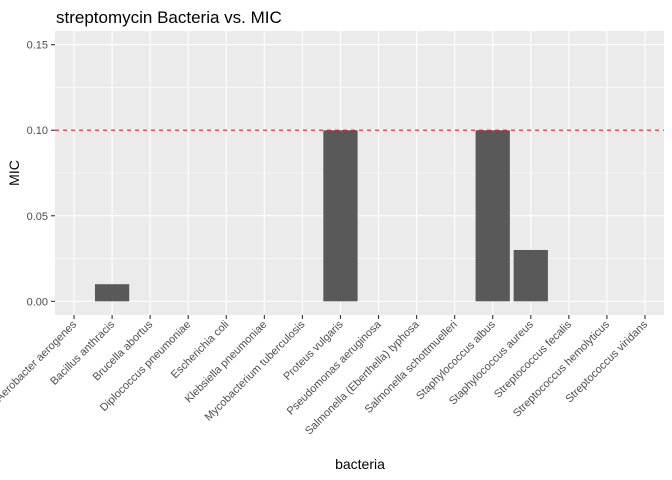 The height and width of the screenshot is (480, 672). What do you see at coordinates (14, 173) in the screenshot?
I see `y-axis-title: MIC` at bounding box center [14, 173].